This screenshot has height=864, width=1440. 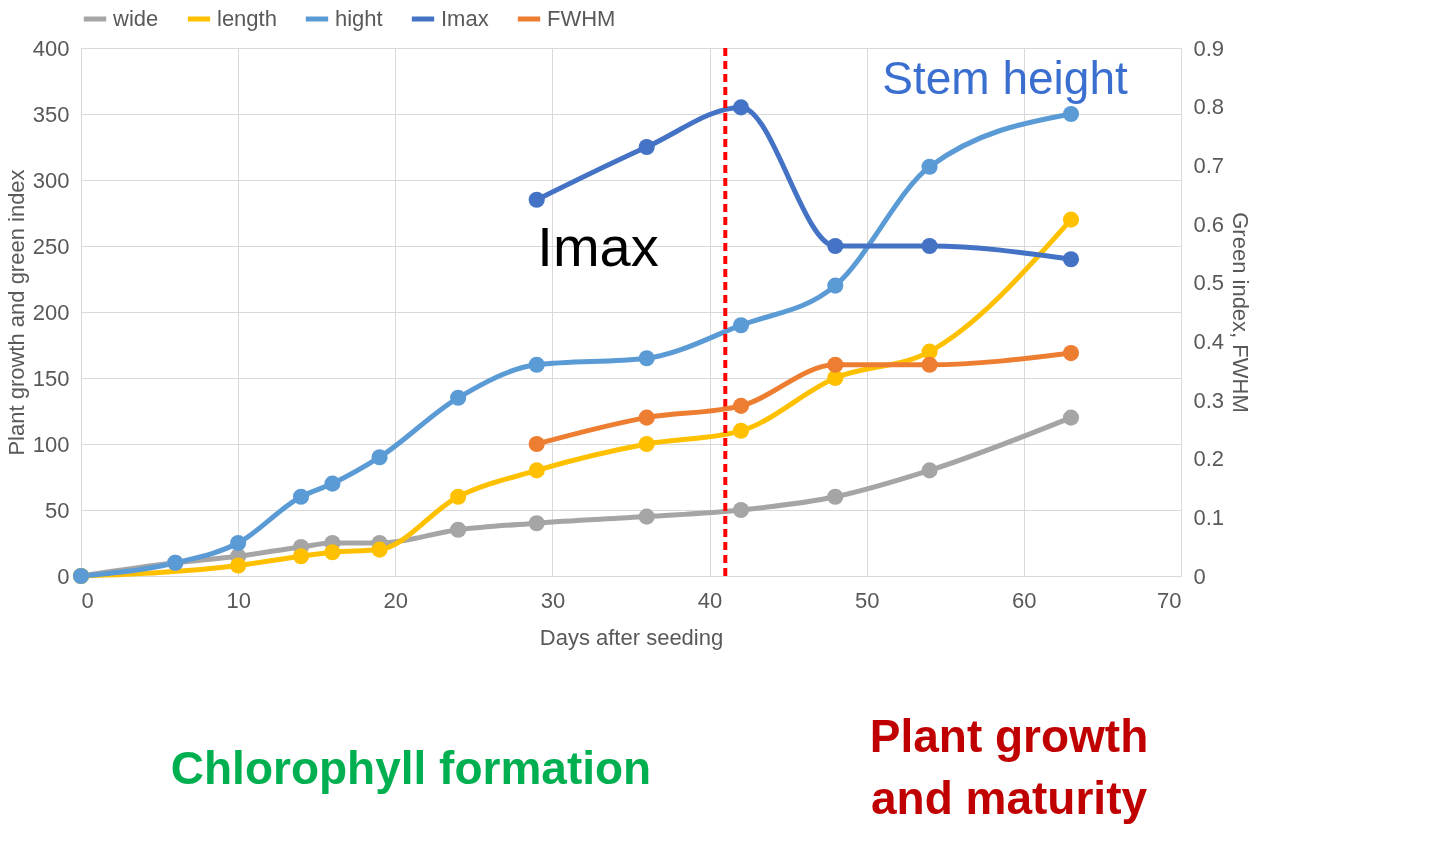 What do you see at coordinates (247, 18) in the screenshot?
I see `legend-label: length` at bounding box center [247, 18].